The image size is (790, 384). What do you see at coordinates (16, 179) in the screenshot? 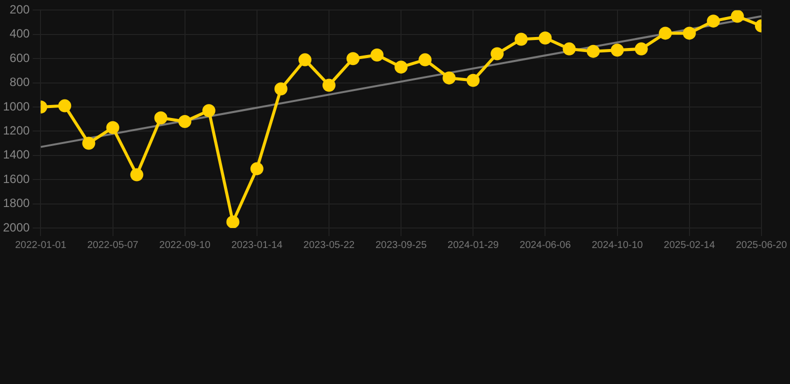
I see `y-tick-label: 1600` at bounding box center [16, 179].